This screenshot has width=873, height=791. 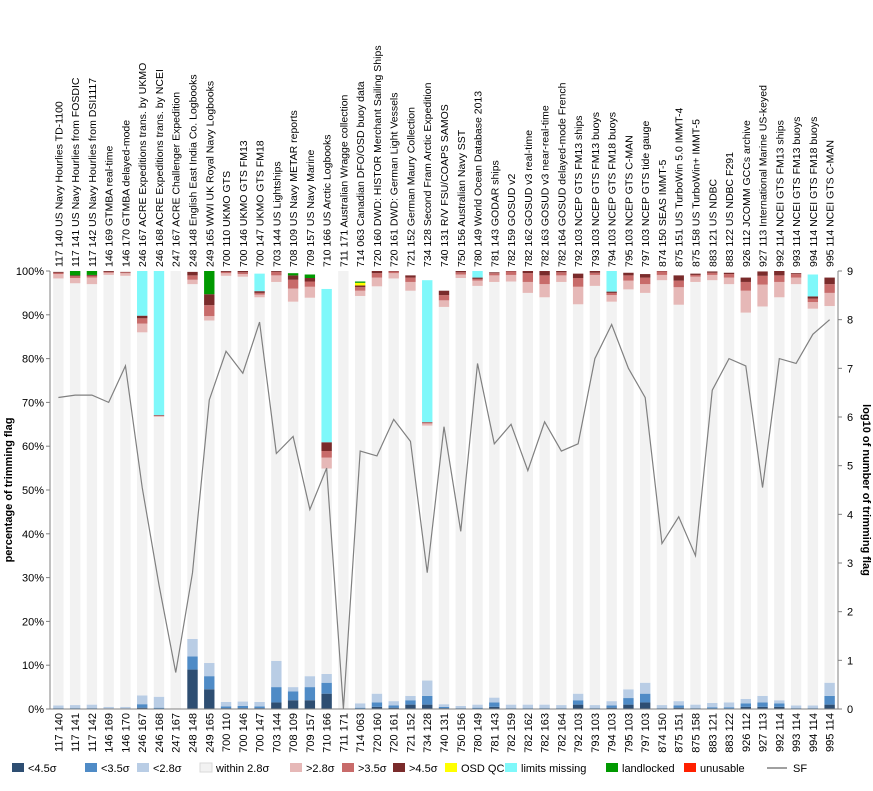 What do you see at coordinates (646, 174) in the screenshot?
I see `top-category-description: NCEP GTS tide gauge` at bounding box center [646, 174].